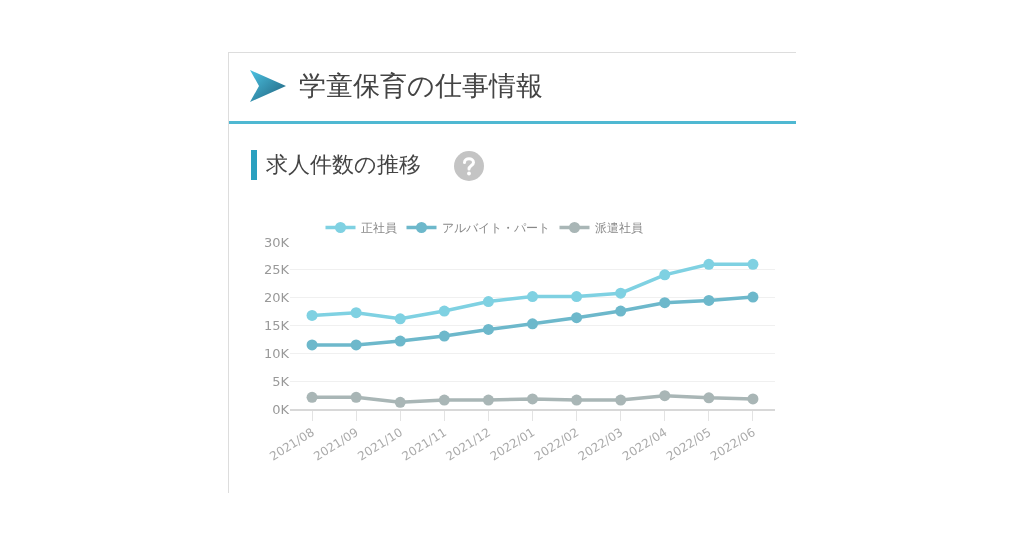  I want to click on legend-label: アルバイト・パート, so click(495, 228).